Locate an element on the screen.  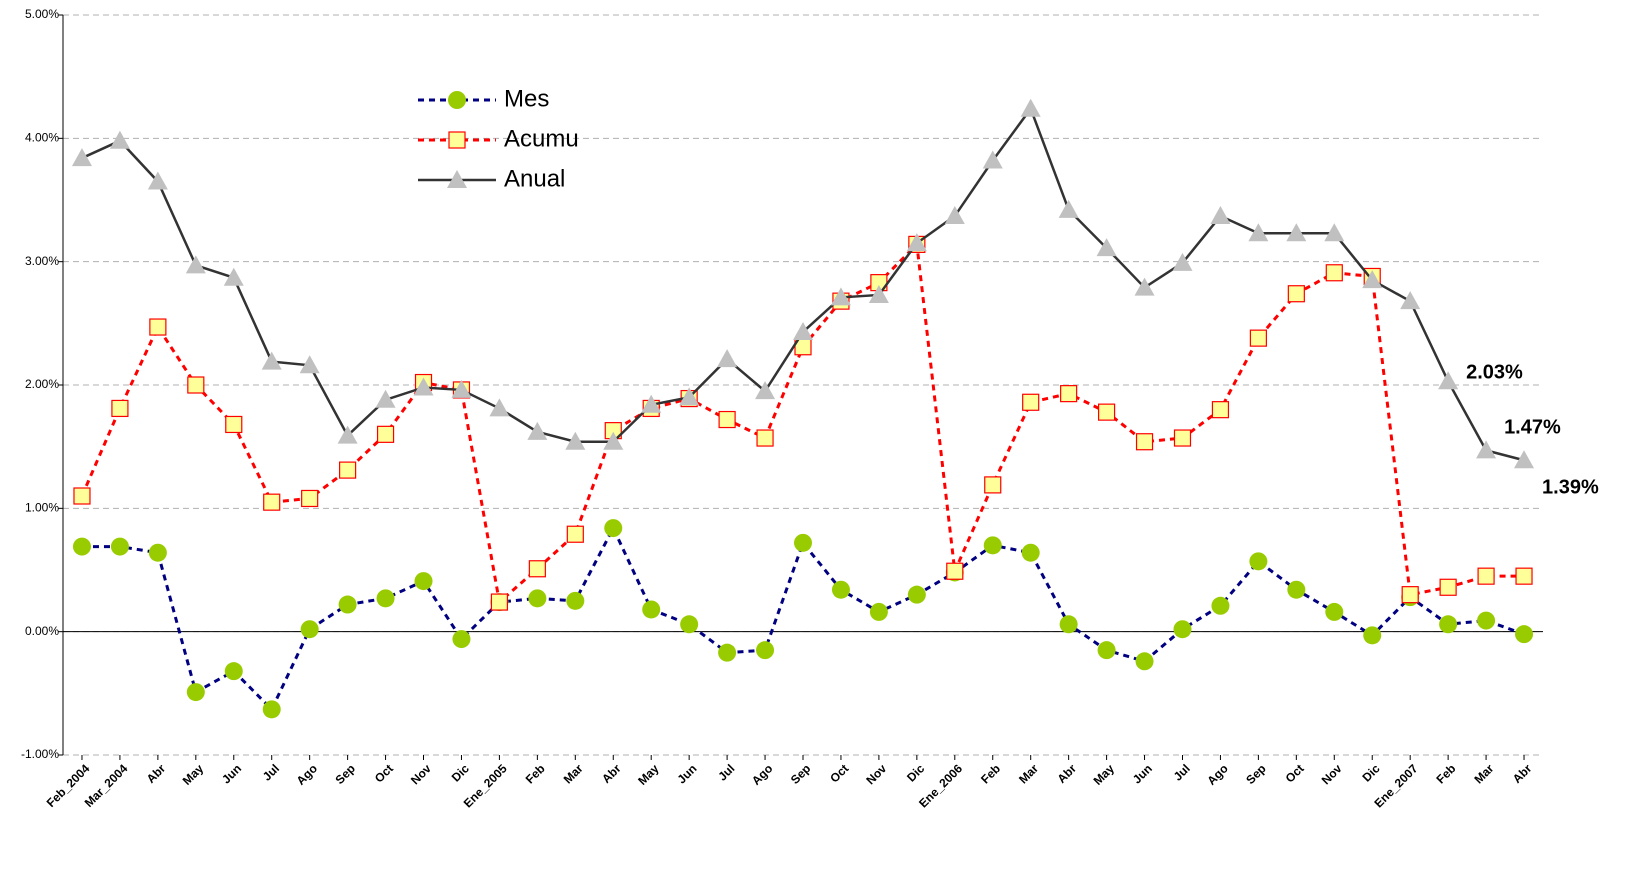
y-tick-label: 0.00% is located at coordinates (42, 631).